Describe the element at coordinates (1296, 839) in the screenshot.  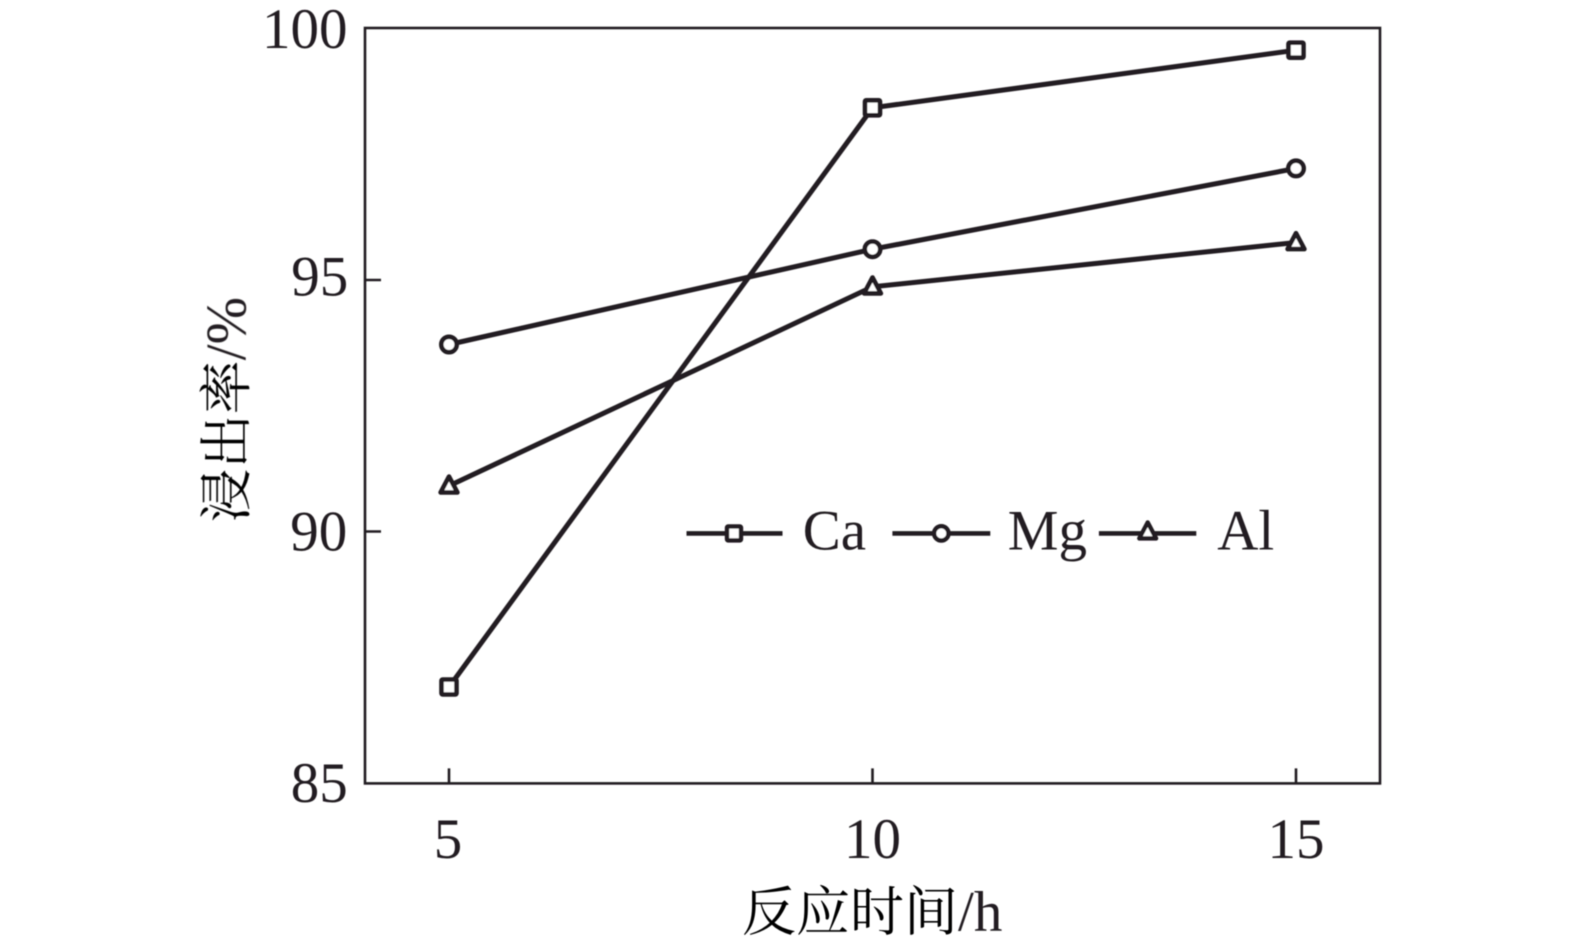
I see `svg-text: 15` at that location.